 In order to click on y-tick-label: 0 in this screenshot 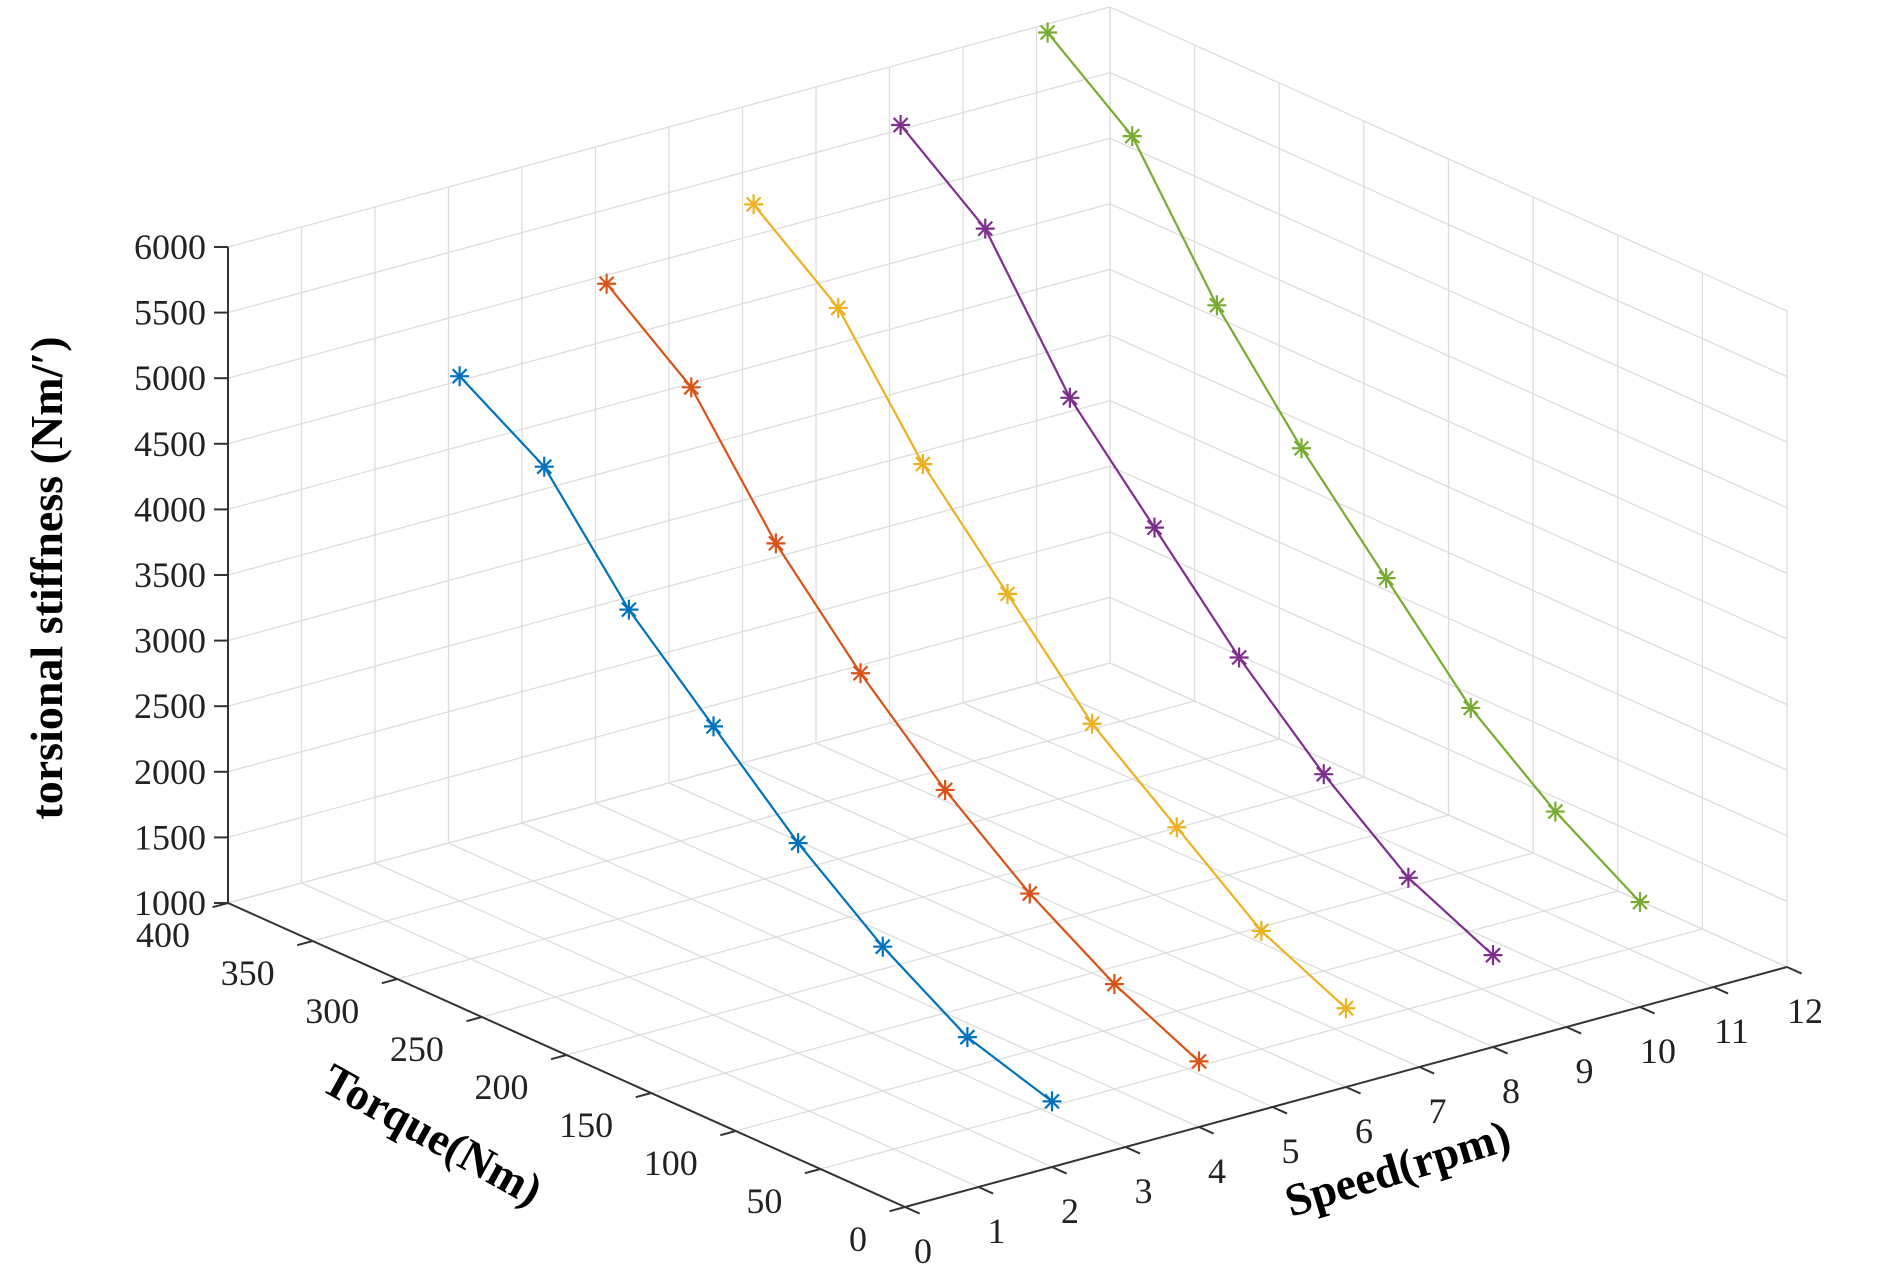, I will do `click(858, 1239)`.